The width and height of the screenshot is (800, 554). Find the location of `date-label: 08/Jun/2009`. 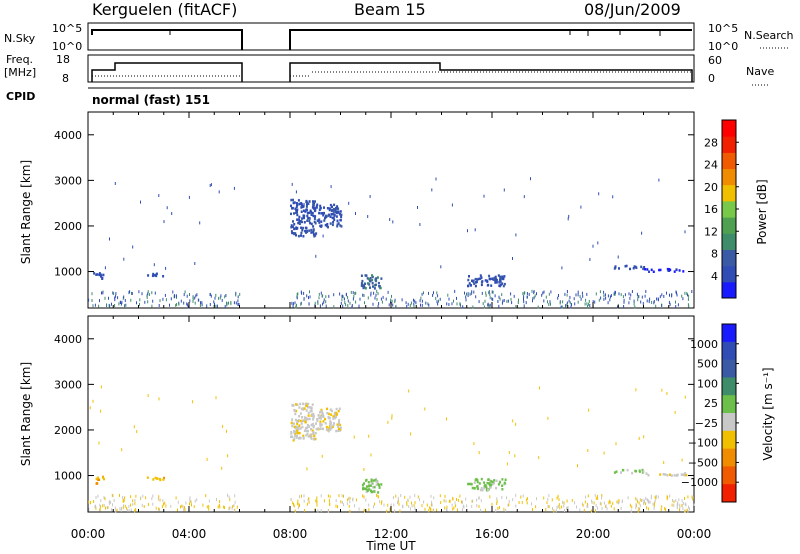

date-label: 08/Jun/2009 is located at coordinates (632, 9).